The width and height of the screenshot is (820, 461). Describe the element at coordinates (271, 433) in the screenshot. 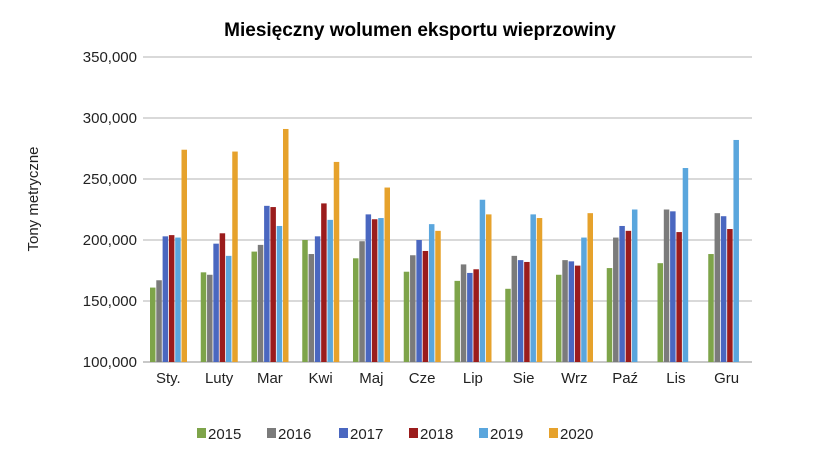

I see `legend-swatch-2016` at that location.